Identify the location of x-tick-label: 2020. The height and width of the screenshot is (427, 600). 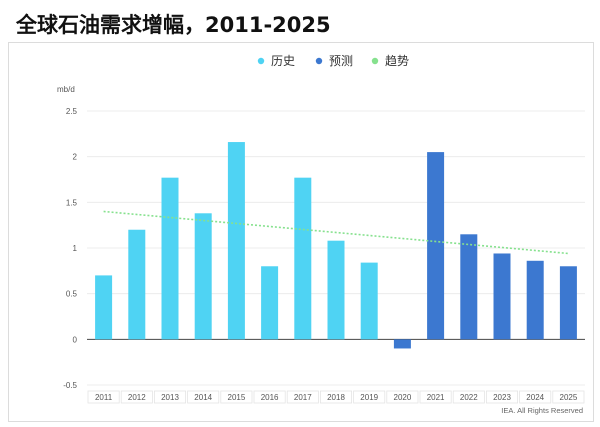
(403, 397).